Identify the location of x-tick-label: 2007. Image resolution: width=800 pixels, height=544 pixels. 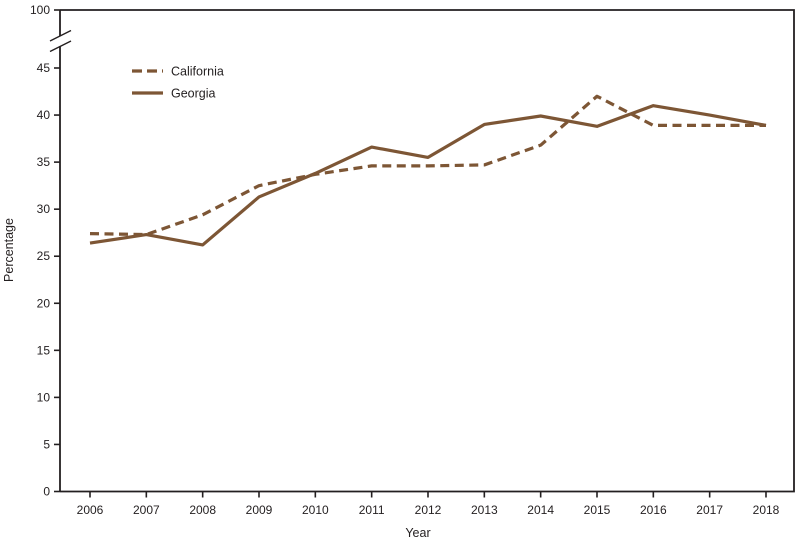
(146, 510).